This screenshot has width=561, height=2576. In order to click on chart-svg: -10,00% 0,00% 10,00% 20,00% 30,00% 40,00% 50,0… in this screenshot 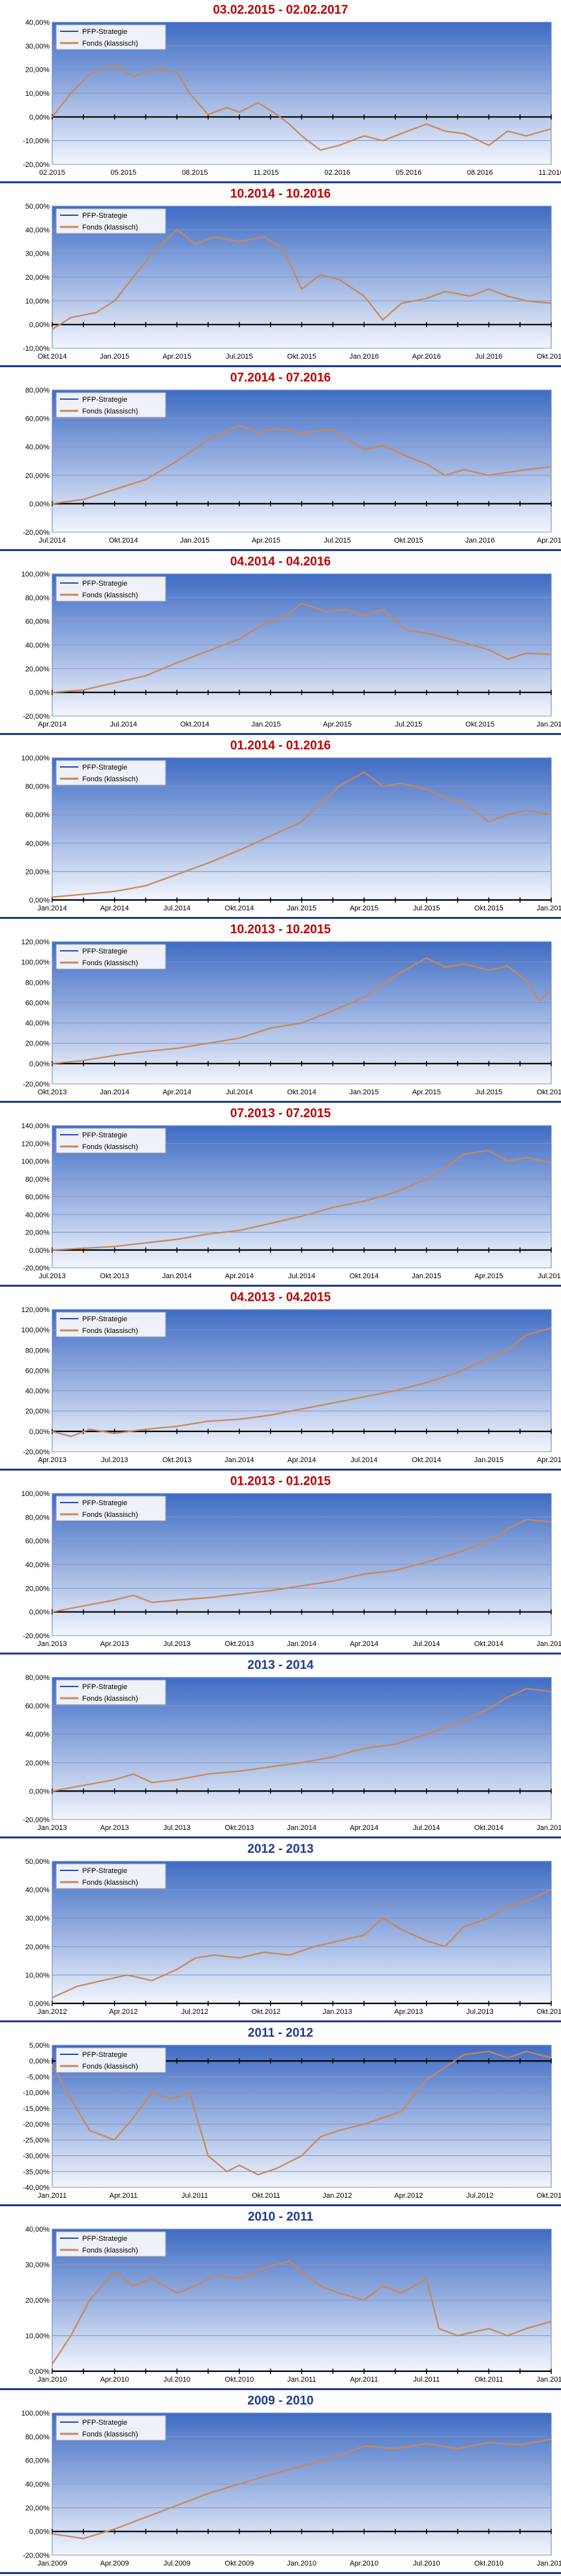, I will do `click(292, 282)`.